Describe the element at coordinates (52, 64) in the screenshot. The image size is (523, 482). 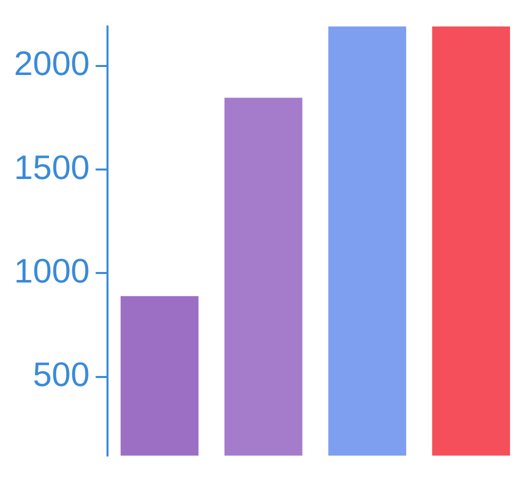
I see `y-tick-label: 2000` at that location.